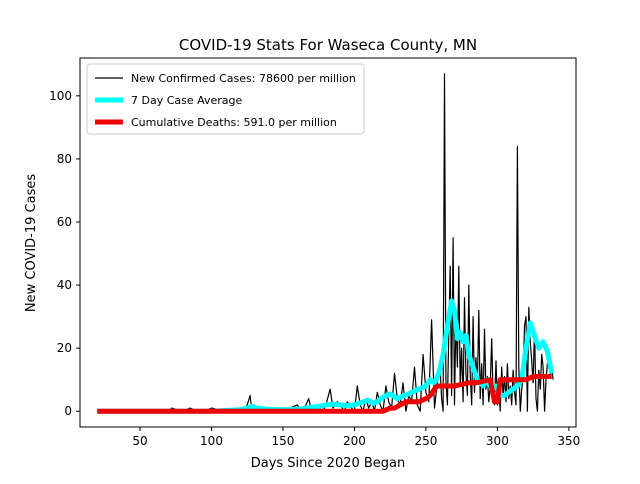  What do you see at coordinates (64, 222) in the screenshot?
I see `y-tick-label: 60` at bounding box center [64, 222].